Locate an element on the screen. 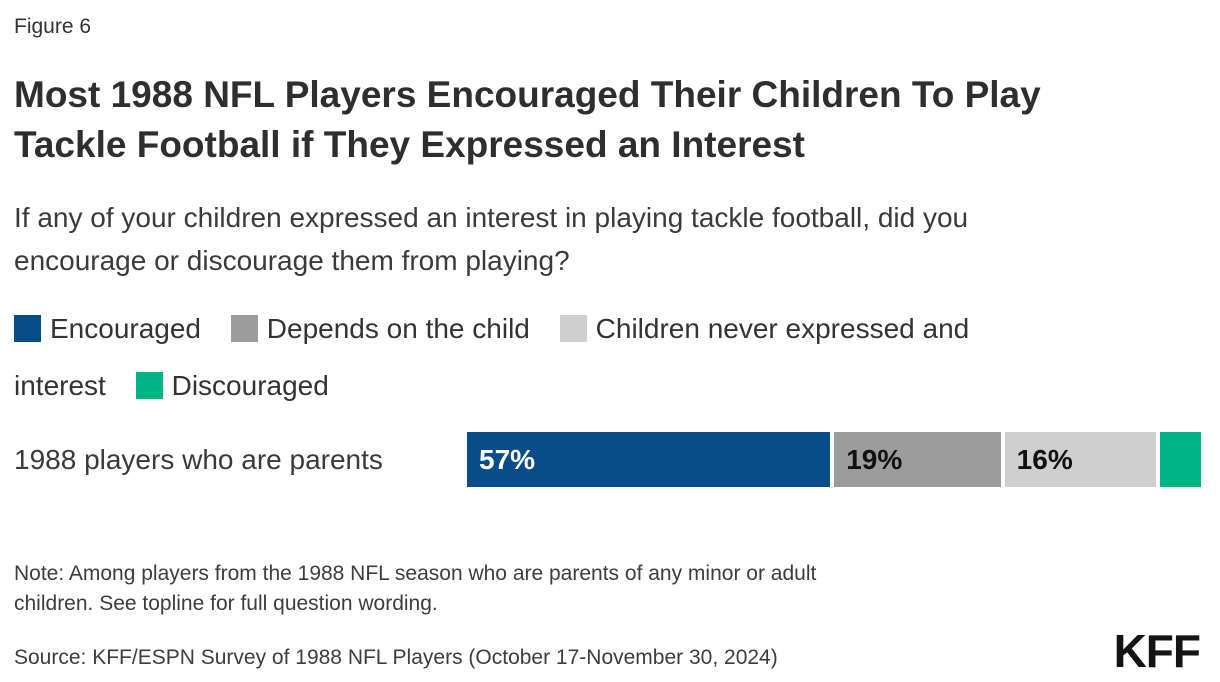  stacked-bar: 57% 19% 16% is located at coordinates (834, 459).